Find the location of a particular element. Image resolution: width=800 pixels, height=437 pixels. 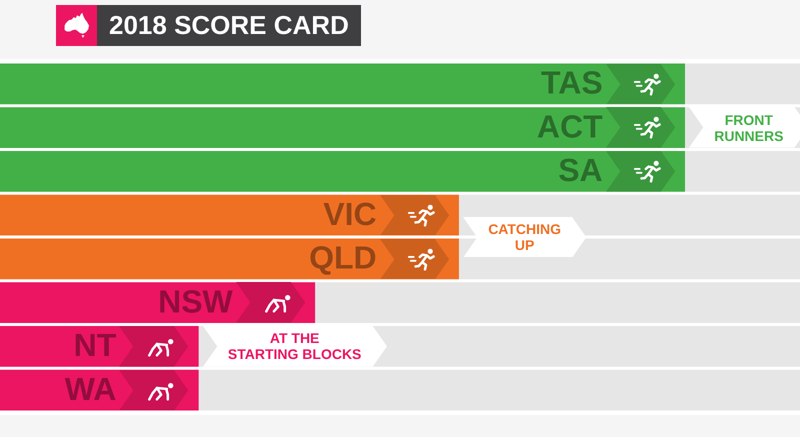

y-tick-label: NSW is located at coordinates (196, 301).